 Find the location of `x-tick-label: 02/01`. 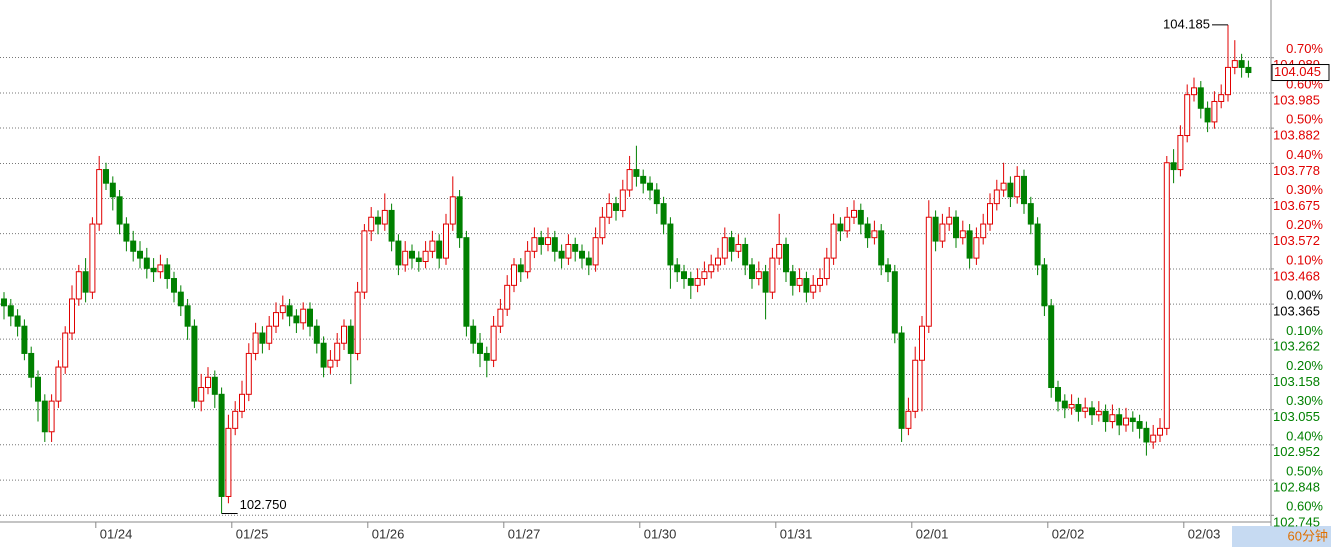

x-tick-label: 02/01 is located at coordinates (932, 533).